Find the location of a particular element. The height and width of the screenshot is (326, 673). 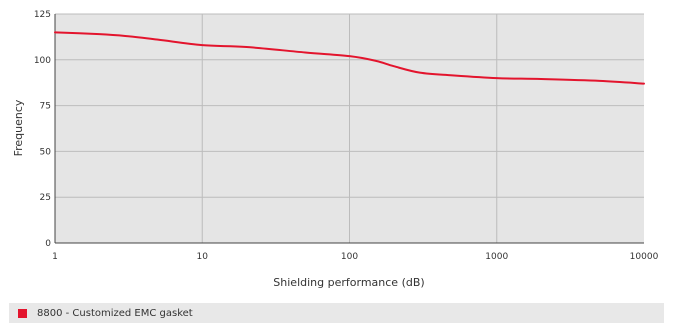

legend-swatch is located at coordinates (22, 313).